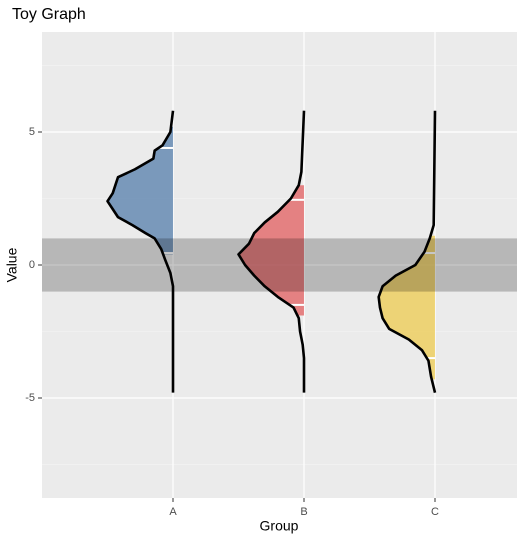 The height and width of the screenshot is (547, 522). What do you see at coordinates (173, 512) in the screenshot?
I see `x-tick-label: A` at bounding box center [173, 512].